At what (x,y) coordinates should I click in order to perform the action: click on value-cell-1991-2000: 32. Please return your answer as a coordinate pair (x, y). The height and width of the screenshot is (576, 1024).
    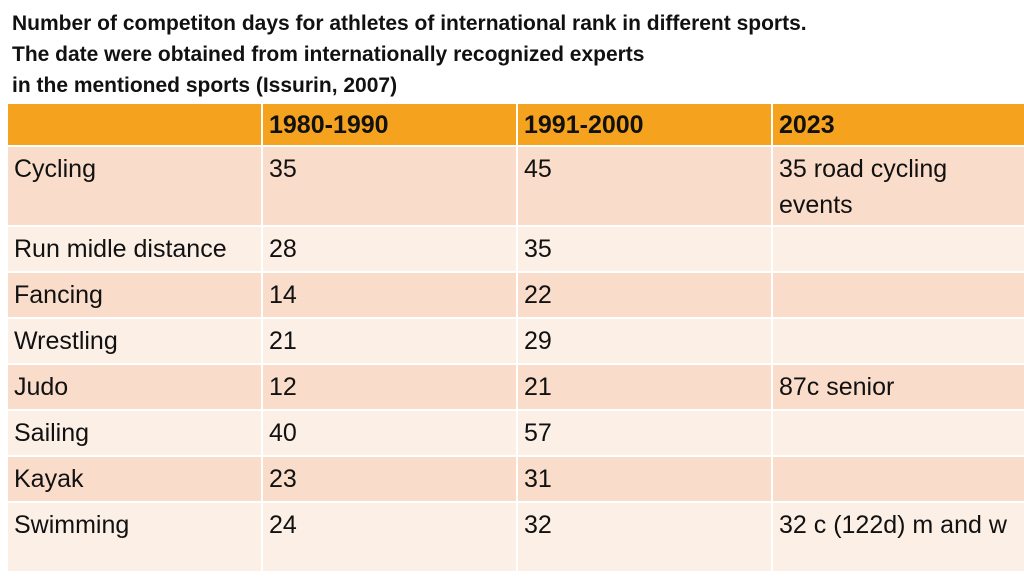
    Looking at the image, I should click on (644, 537).